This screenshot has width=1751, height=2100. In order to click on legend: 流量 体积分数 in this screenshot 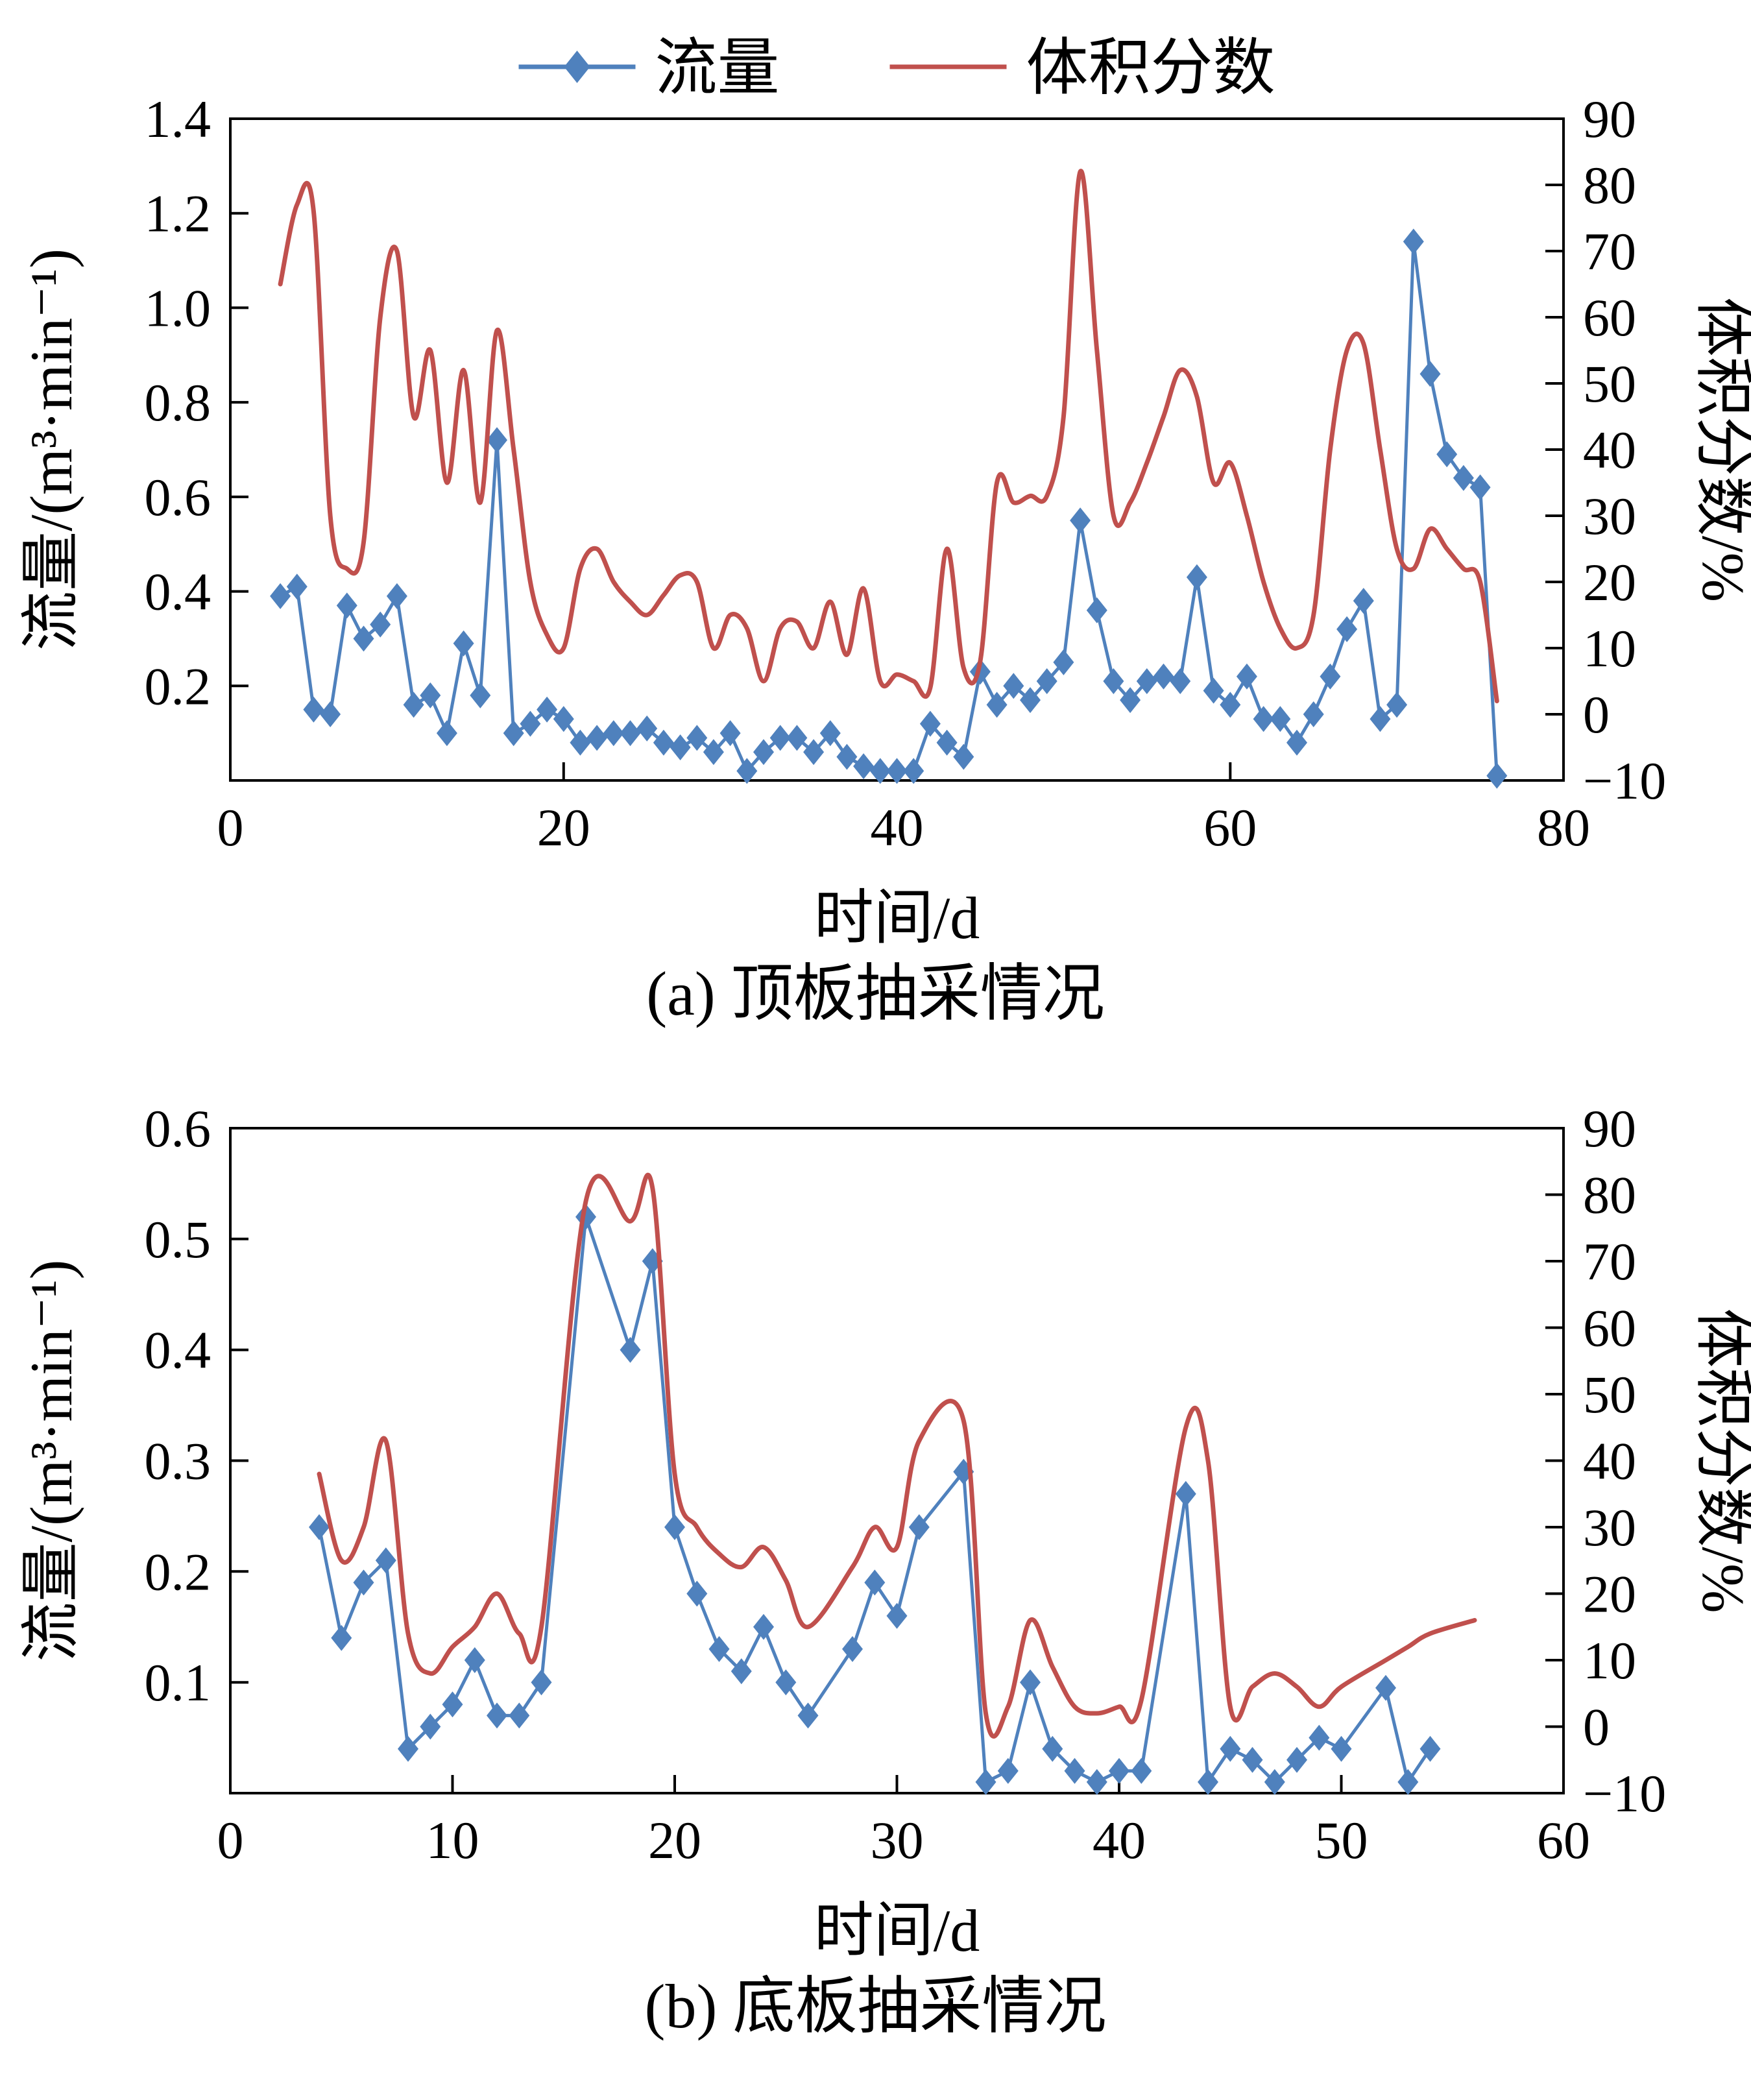, I will do `click(896, 68)`.